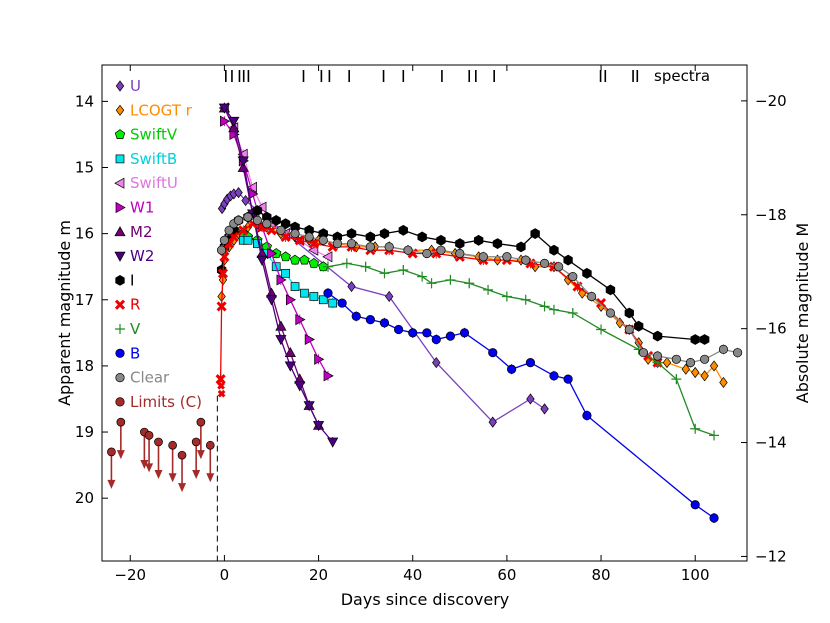 The height and width of the screenshot is (623, 830). What do you see at coordinates (84, 101) in the screenshot?
I see `y-tick-label: 14` at bounding box center [84, 101].